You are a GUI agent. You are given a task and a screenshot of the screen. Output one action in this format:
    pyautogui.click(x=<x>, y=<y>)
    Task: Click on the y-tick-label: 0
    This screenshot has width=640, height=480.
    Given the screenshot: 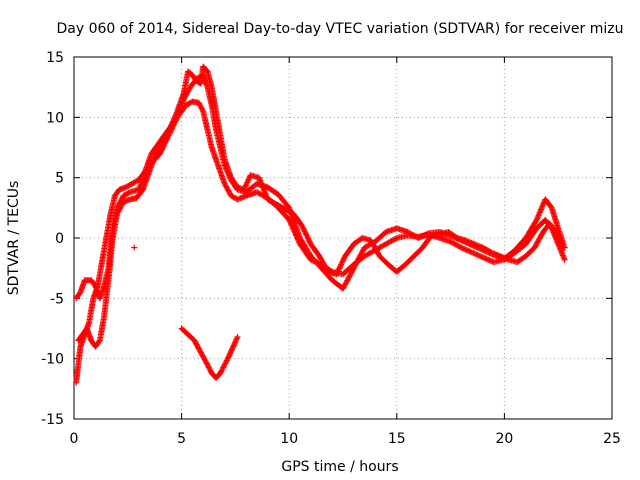 What is the action you would take?
    pyautogui.click(x=59, y=239)
    